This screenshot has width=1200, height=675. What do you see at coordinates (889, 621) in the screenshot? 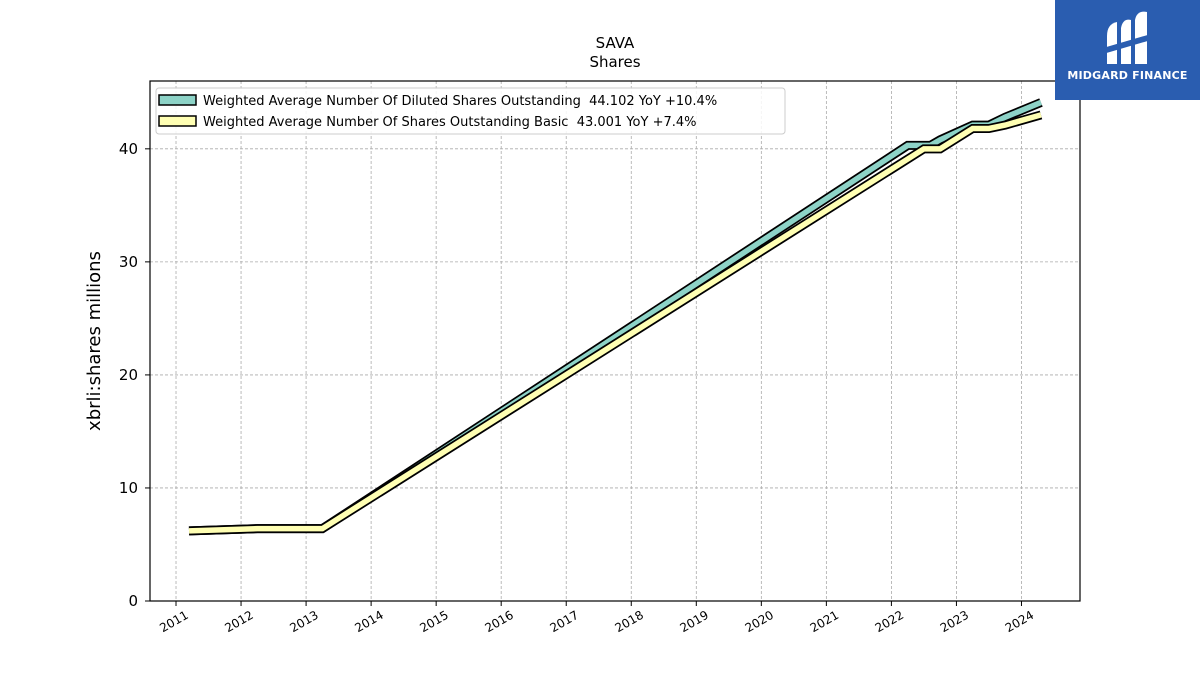
I see `x-tick-label: 2022` at bounding box center [889, 621].